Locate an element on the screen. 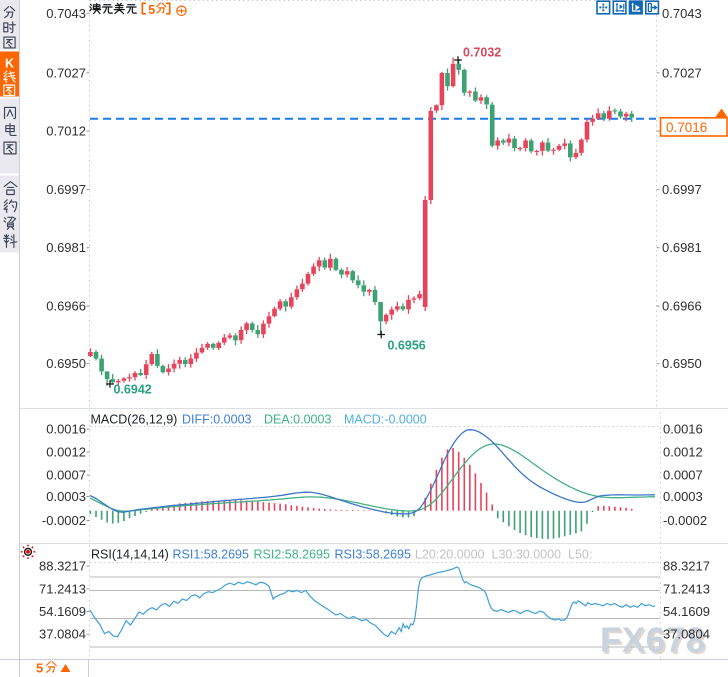 This screenshot has width=728, height=677. svg-text: RSI1:58.2695 is located at coordinates (211, 555).